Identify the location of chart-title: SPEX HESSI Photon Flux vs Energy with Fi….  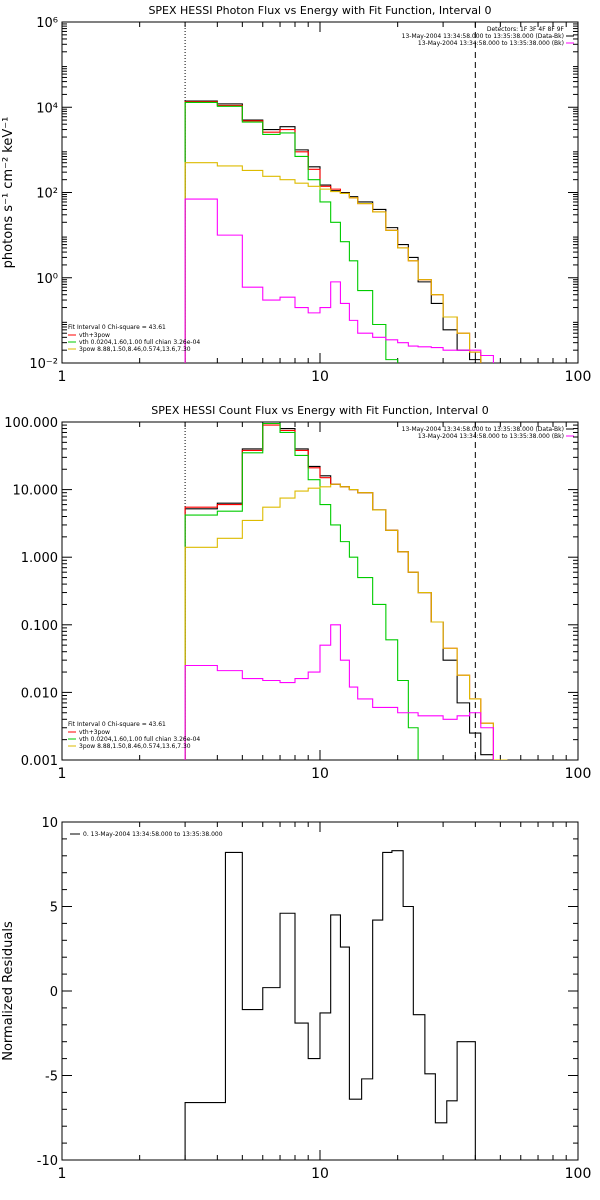
(319, 10).